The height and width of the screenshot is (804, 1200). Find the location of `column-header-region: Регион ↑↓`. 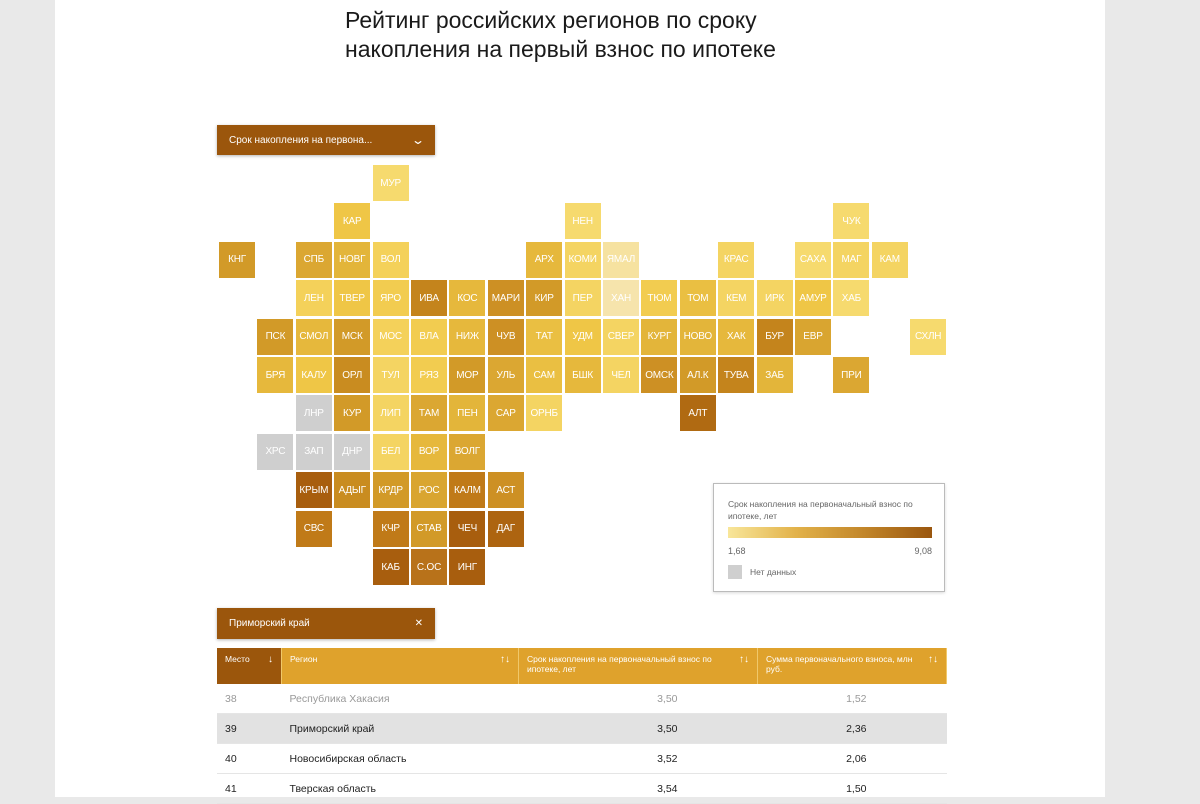

column-header-region: Регион ↑↓ is located at coordinates (400, 666).